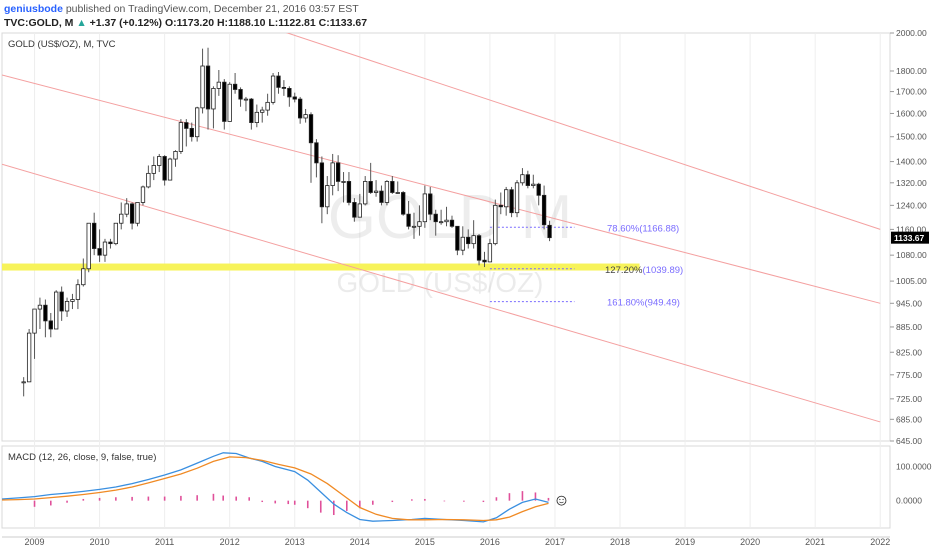 The height and width of the screenshot is (550, 932). Describe the element at coordinates (230, 542) in the screenshot. I see `x-tick-label: 2012` at that location.